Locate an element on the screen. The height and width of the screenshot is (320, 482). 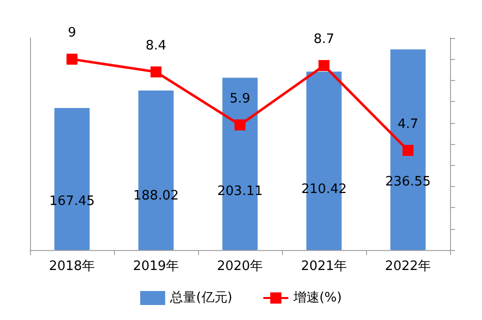
x-tick-label: 2018年 is located at coordinates (72, 266).